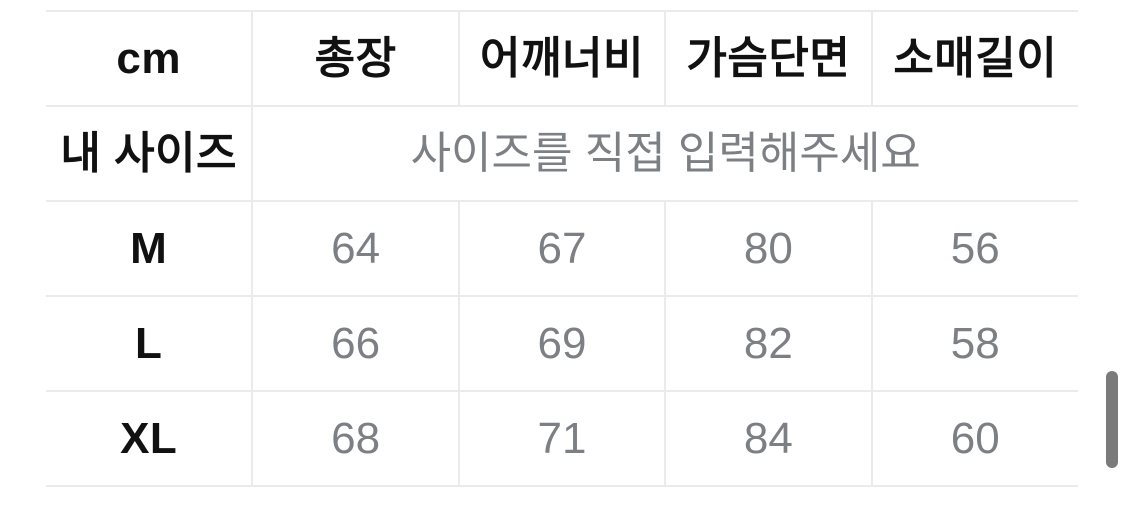  I want to click on value-sleeve-length: 56, so click(974, 249).